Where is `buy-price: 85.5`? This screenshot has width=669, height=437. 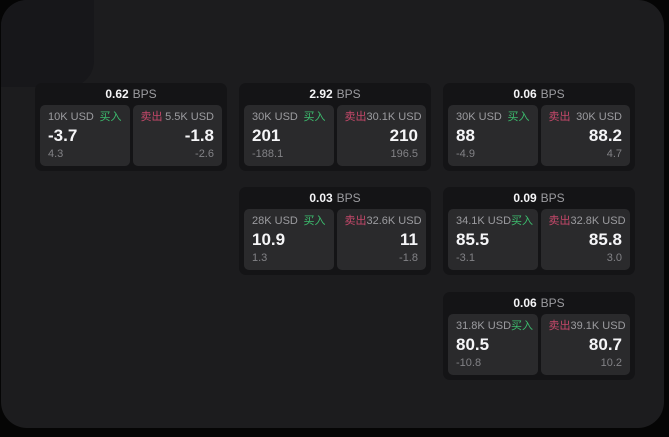 buy-price: 85.5 is located at coordinates (473, 239).